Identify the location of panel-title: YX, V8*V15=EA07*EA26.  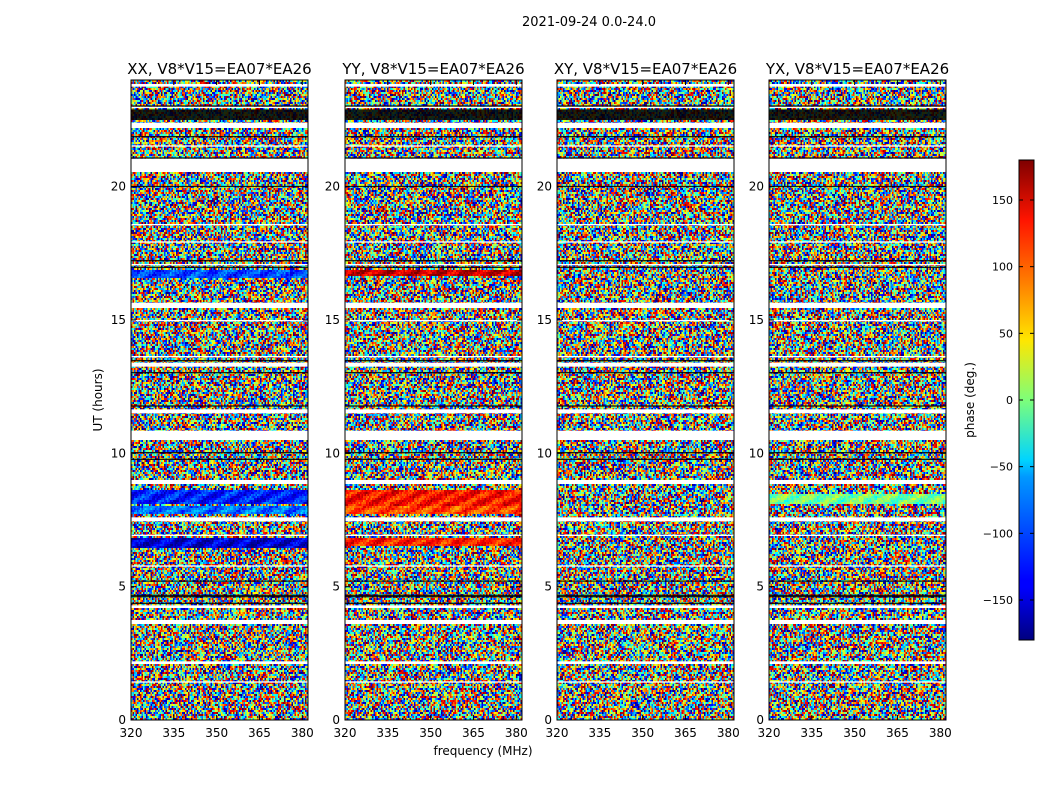
(857, 69).